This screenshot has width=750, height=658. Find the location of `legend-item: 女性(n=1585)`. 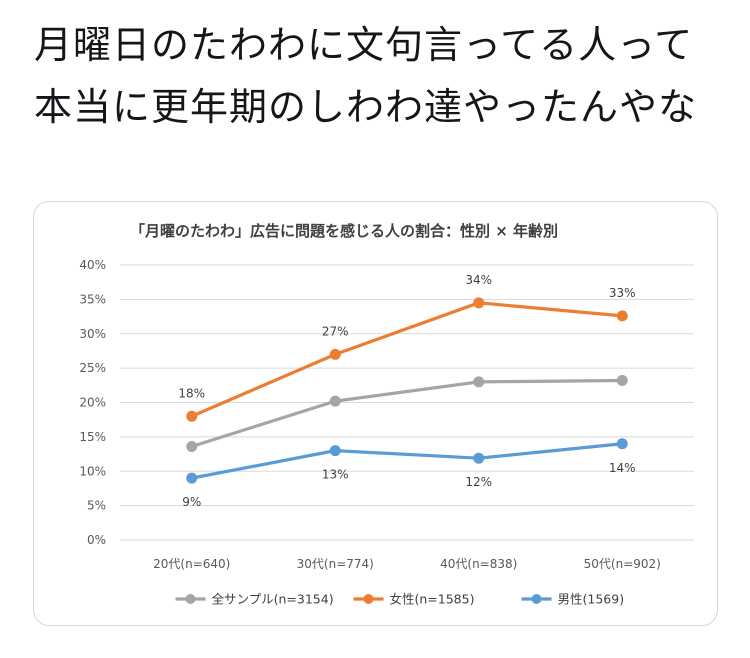

legend-item: 女性(n=1585) is located at coordinates (414, 599).